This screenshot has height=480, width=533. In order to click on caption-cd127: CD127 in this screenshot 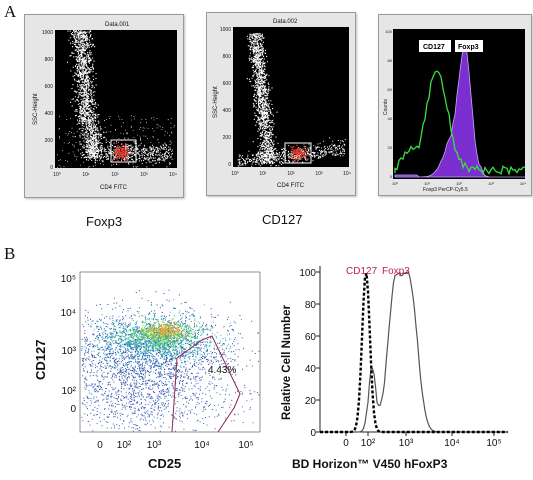, I will do `click(282, 219)`.